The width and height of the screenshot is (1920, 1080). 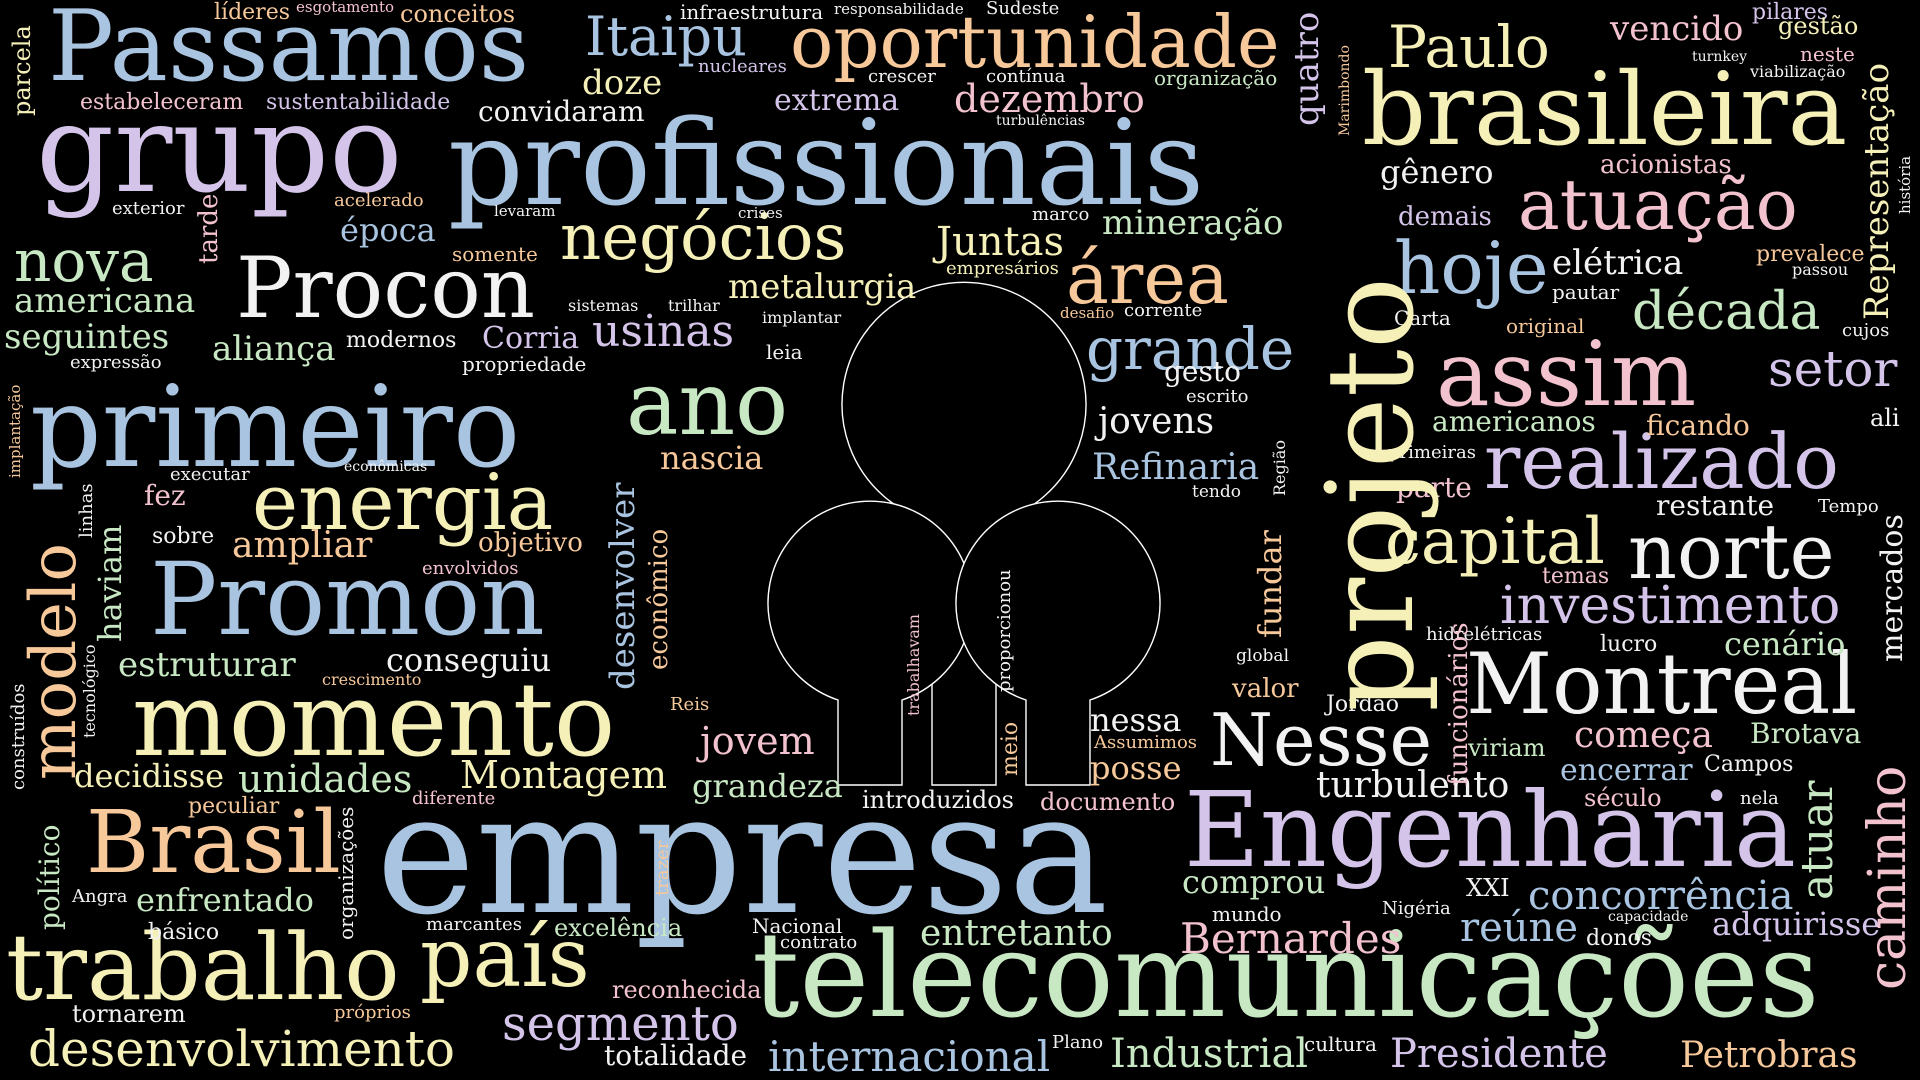 I want to click on word-ano: ano, so click(x=707, y=403).